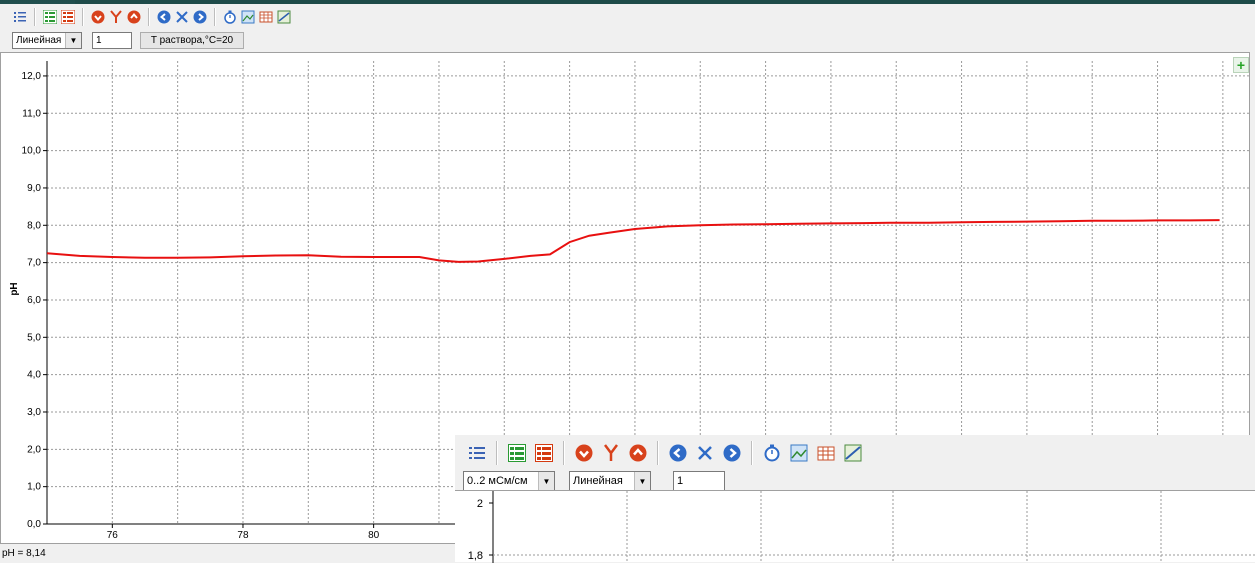 The image size is (1255, 563). What do you see at coordinates (34, 337) in the screenshot?
I see `y-tick-label: 5,0` at bounding box center [34, 337].